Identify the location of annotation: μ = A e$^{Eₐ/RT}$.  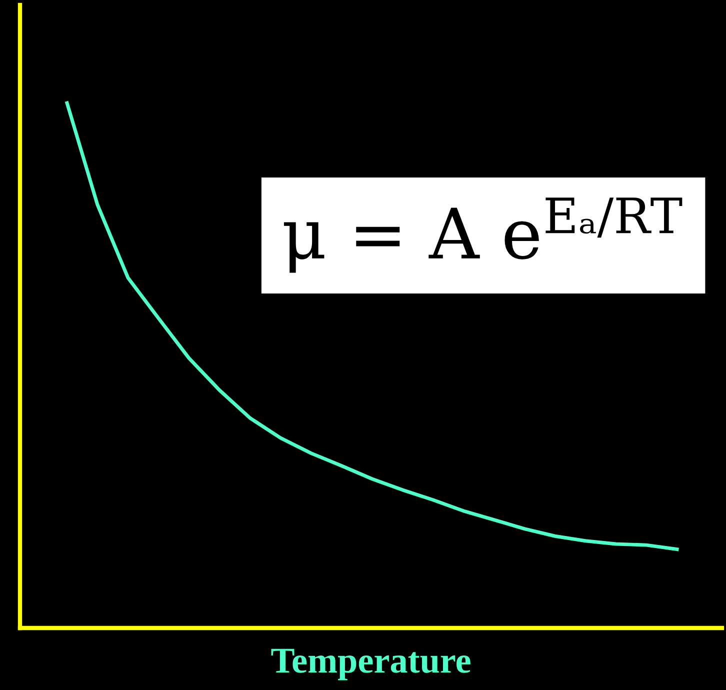
(483, 235).